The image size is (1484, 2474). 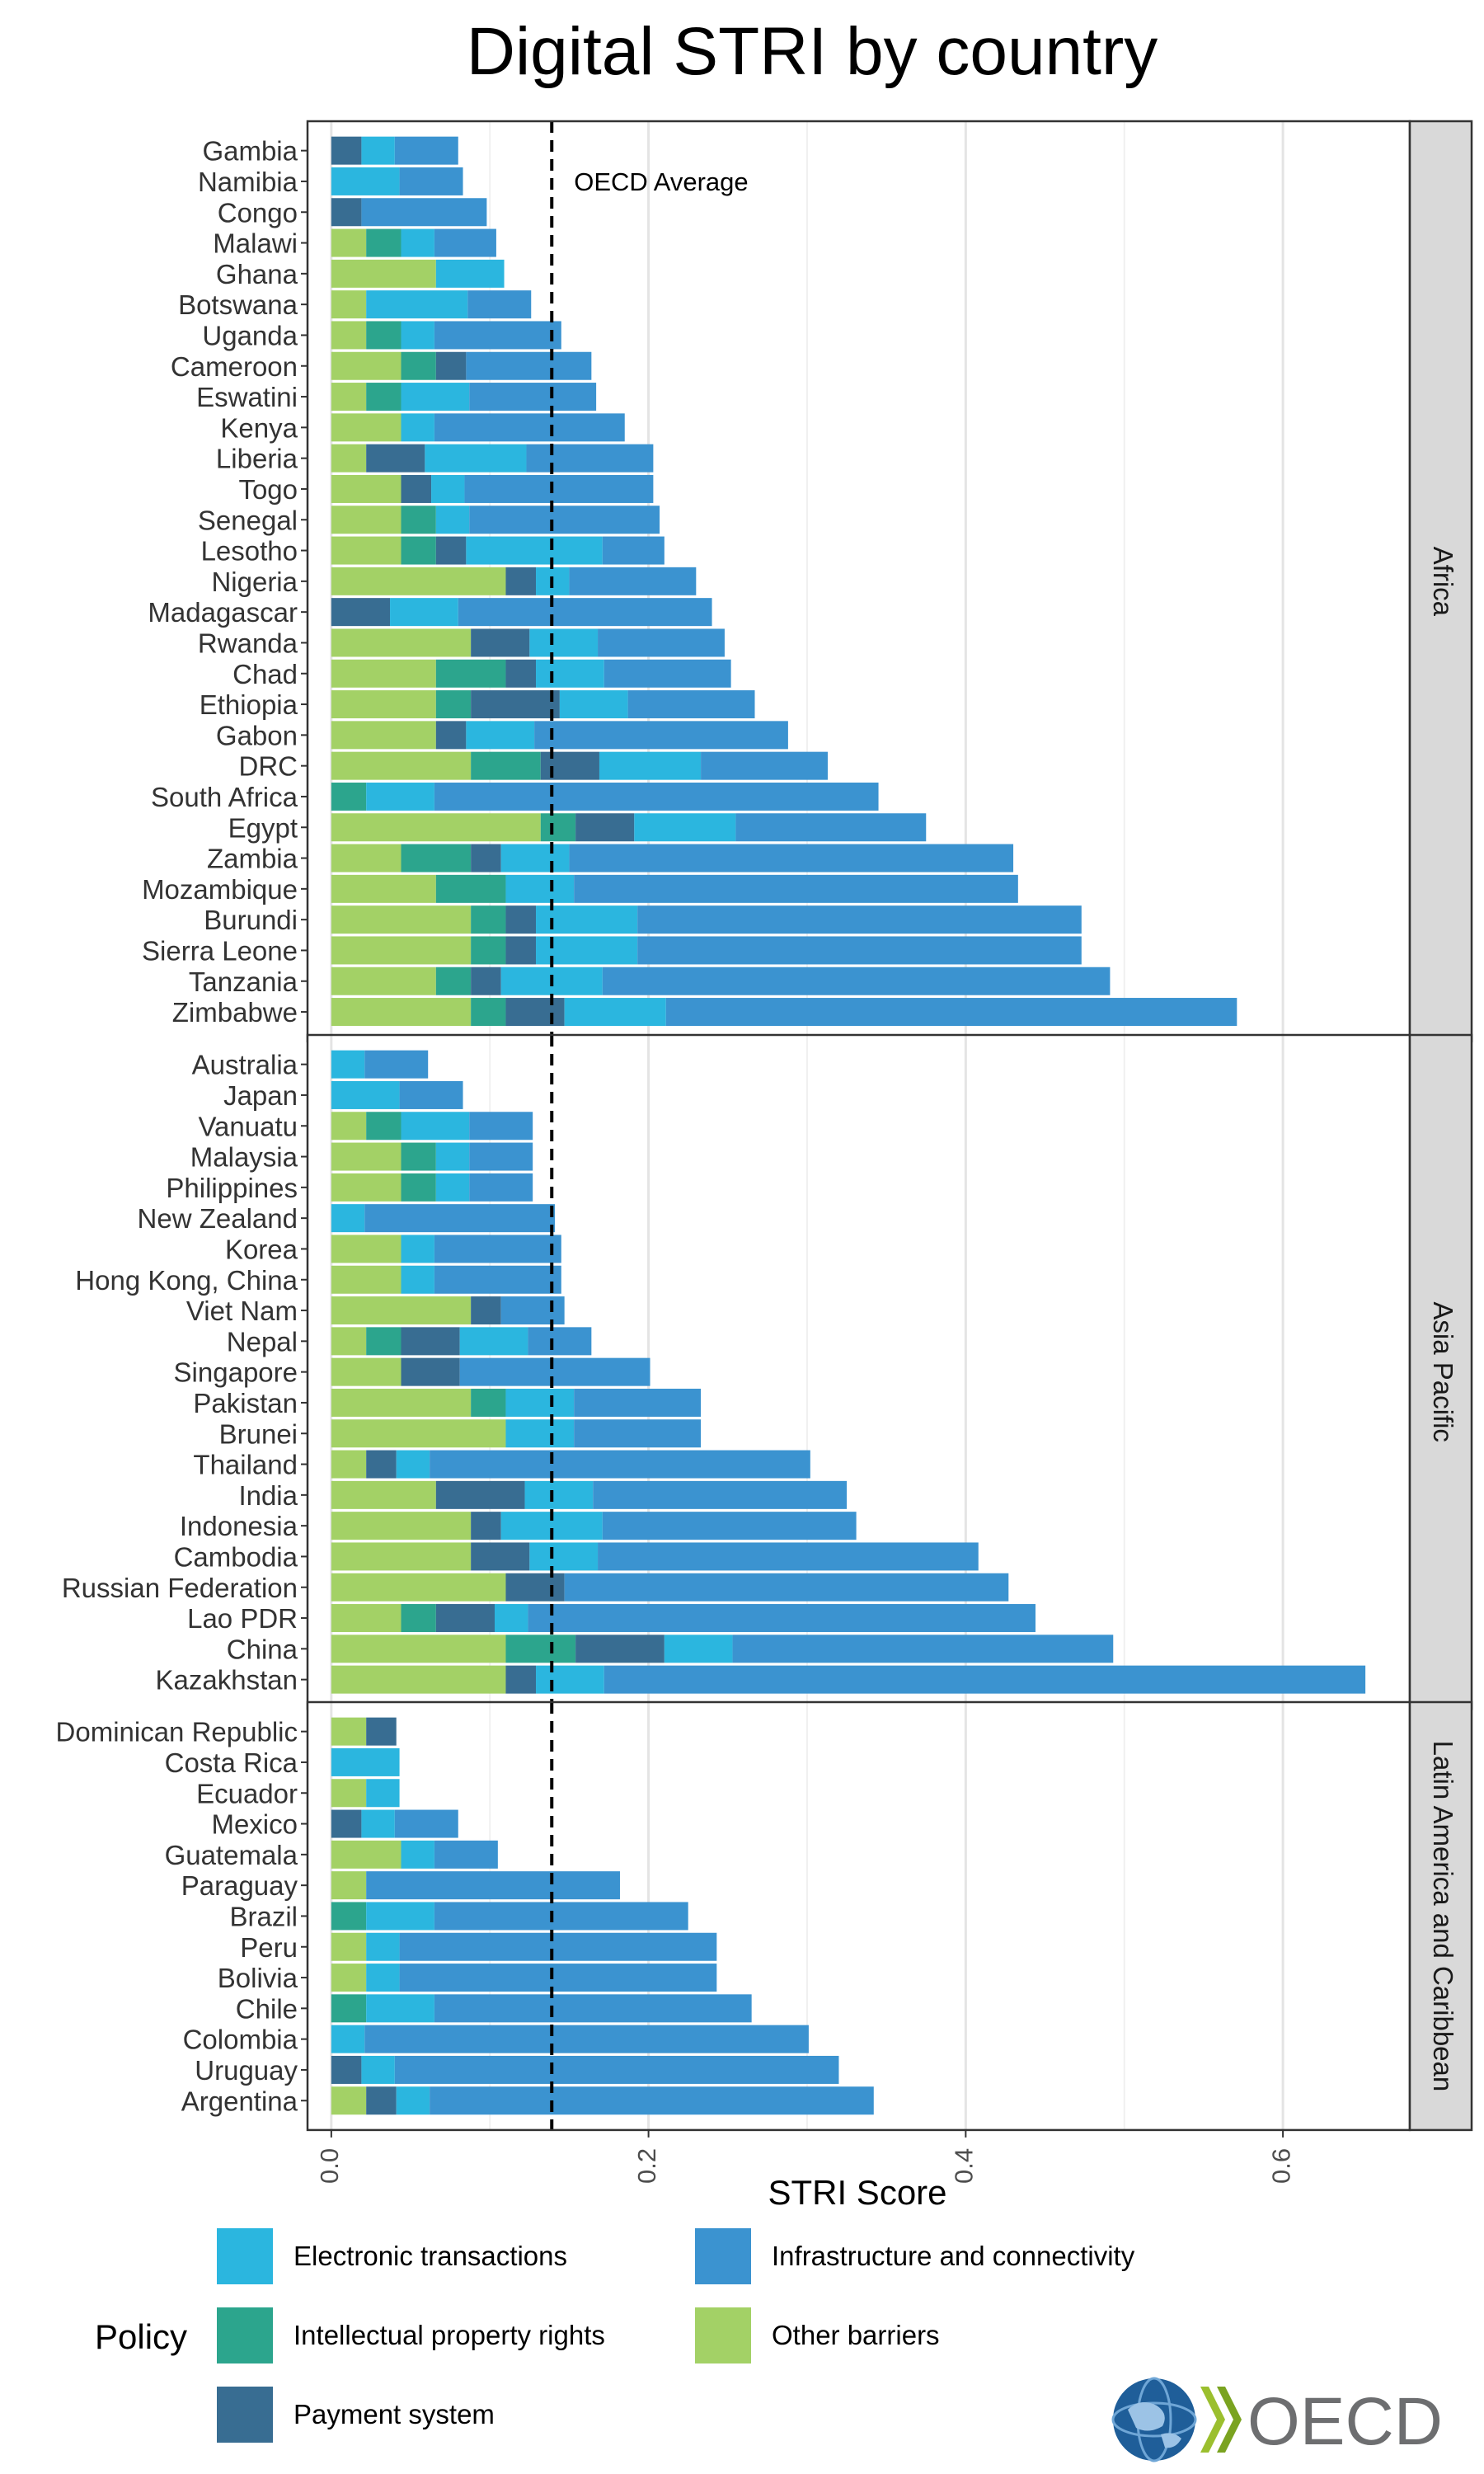 What do you see at coordinates (268, 1495) in the screenshot?
I see `country-label: India` at bounding box center [268, 1495].